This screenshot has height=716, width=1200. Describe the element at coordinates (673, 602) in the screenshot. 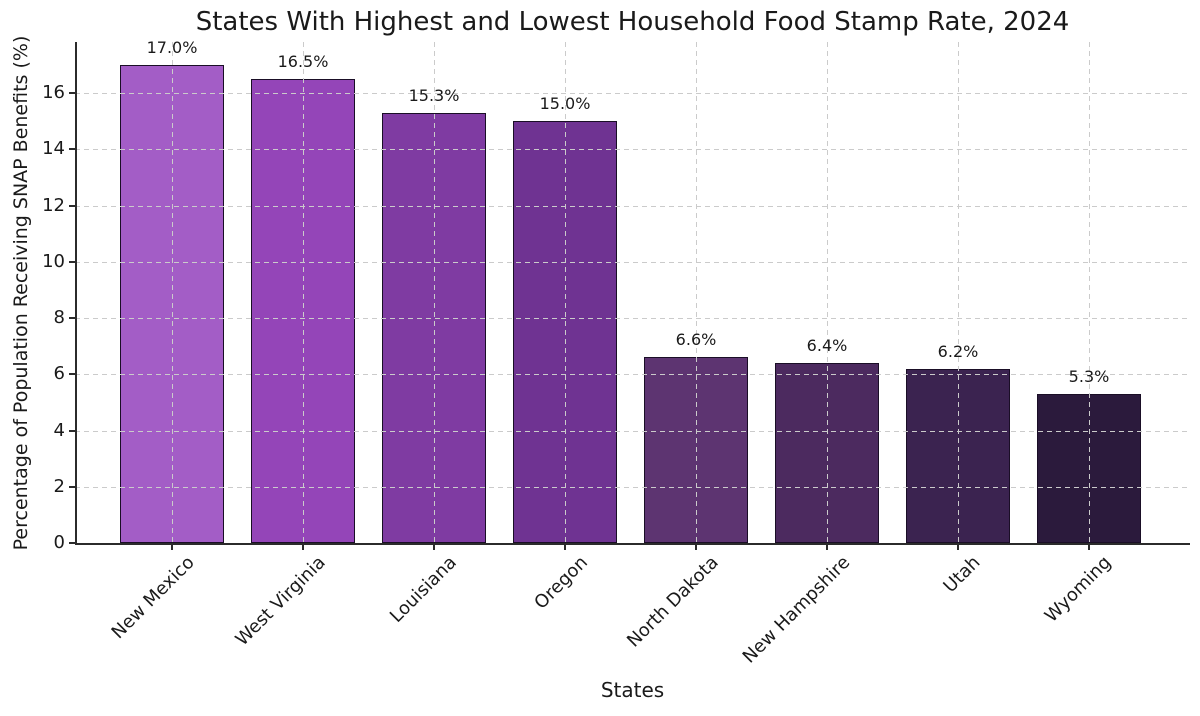

I see `x-tick-label: North Dakota` at that location.